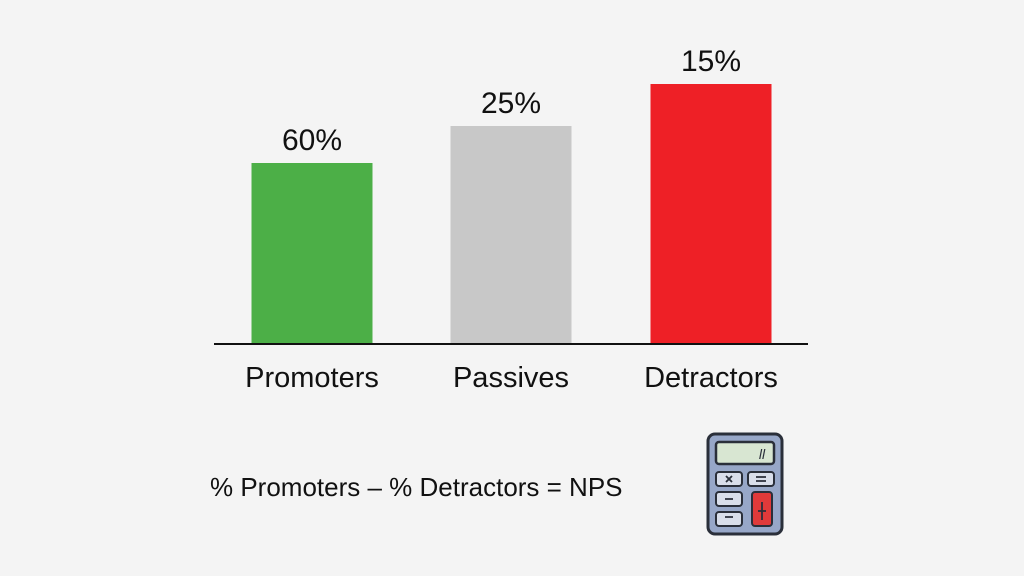 The image size is (1024, 576). I want to click on category-label-passives: Passives, so click(511, 378).